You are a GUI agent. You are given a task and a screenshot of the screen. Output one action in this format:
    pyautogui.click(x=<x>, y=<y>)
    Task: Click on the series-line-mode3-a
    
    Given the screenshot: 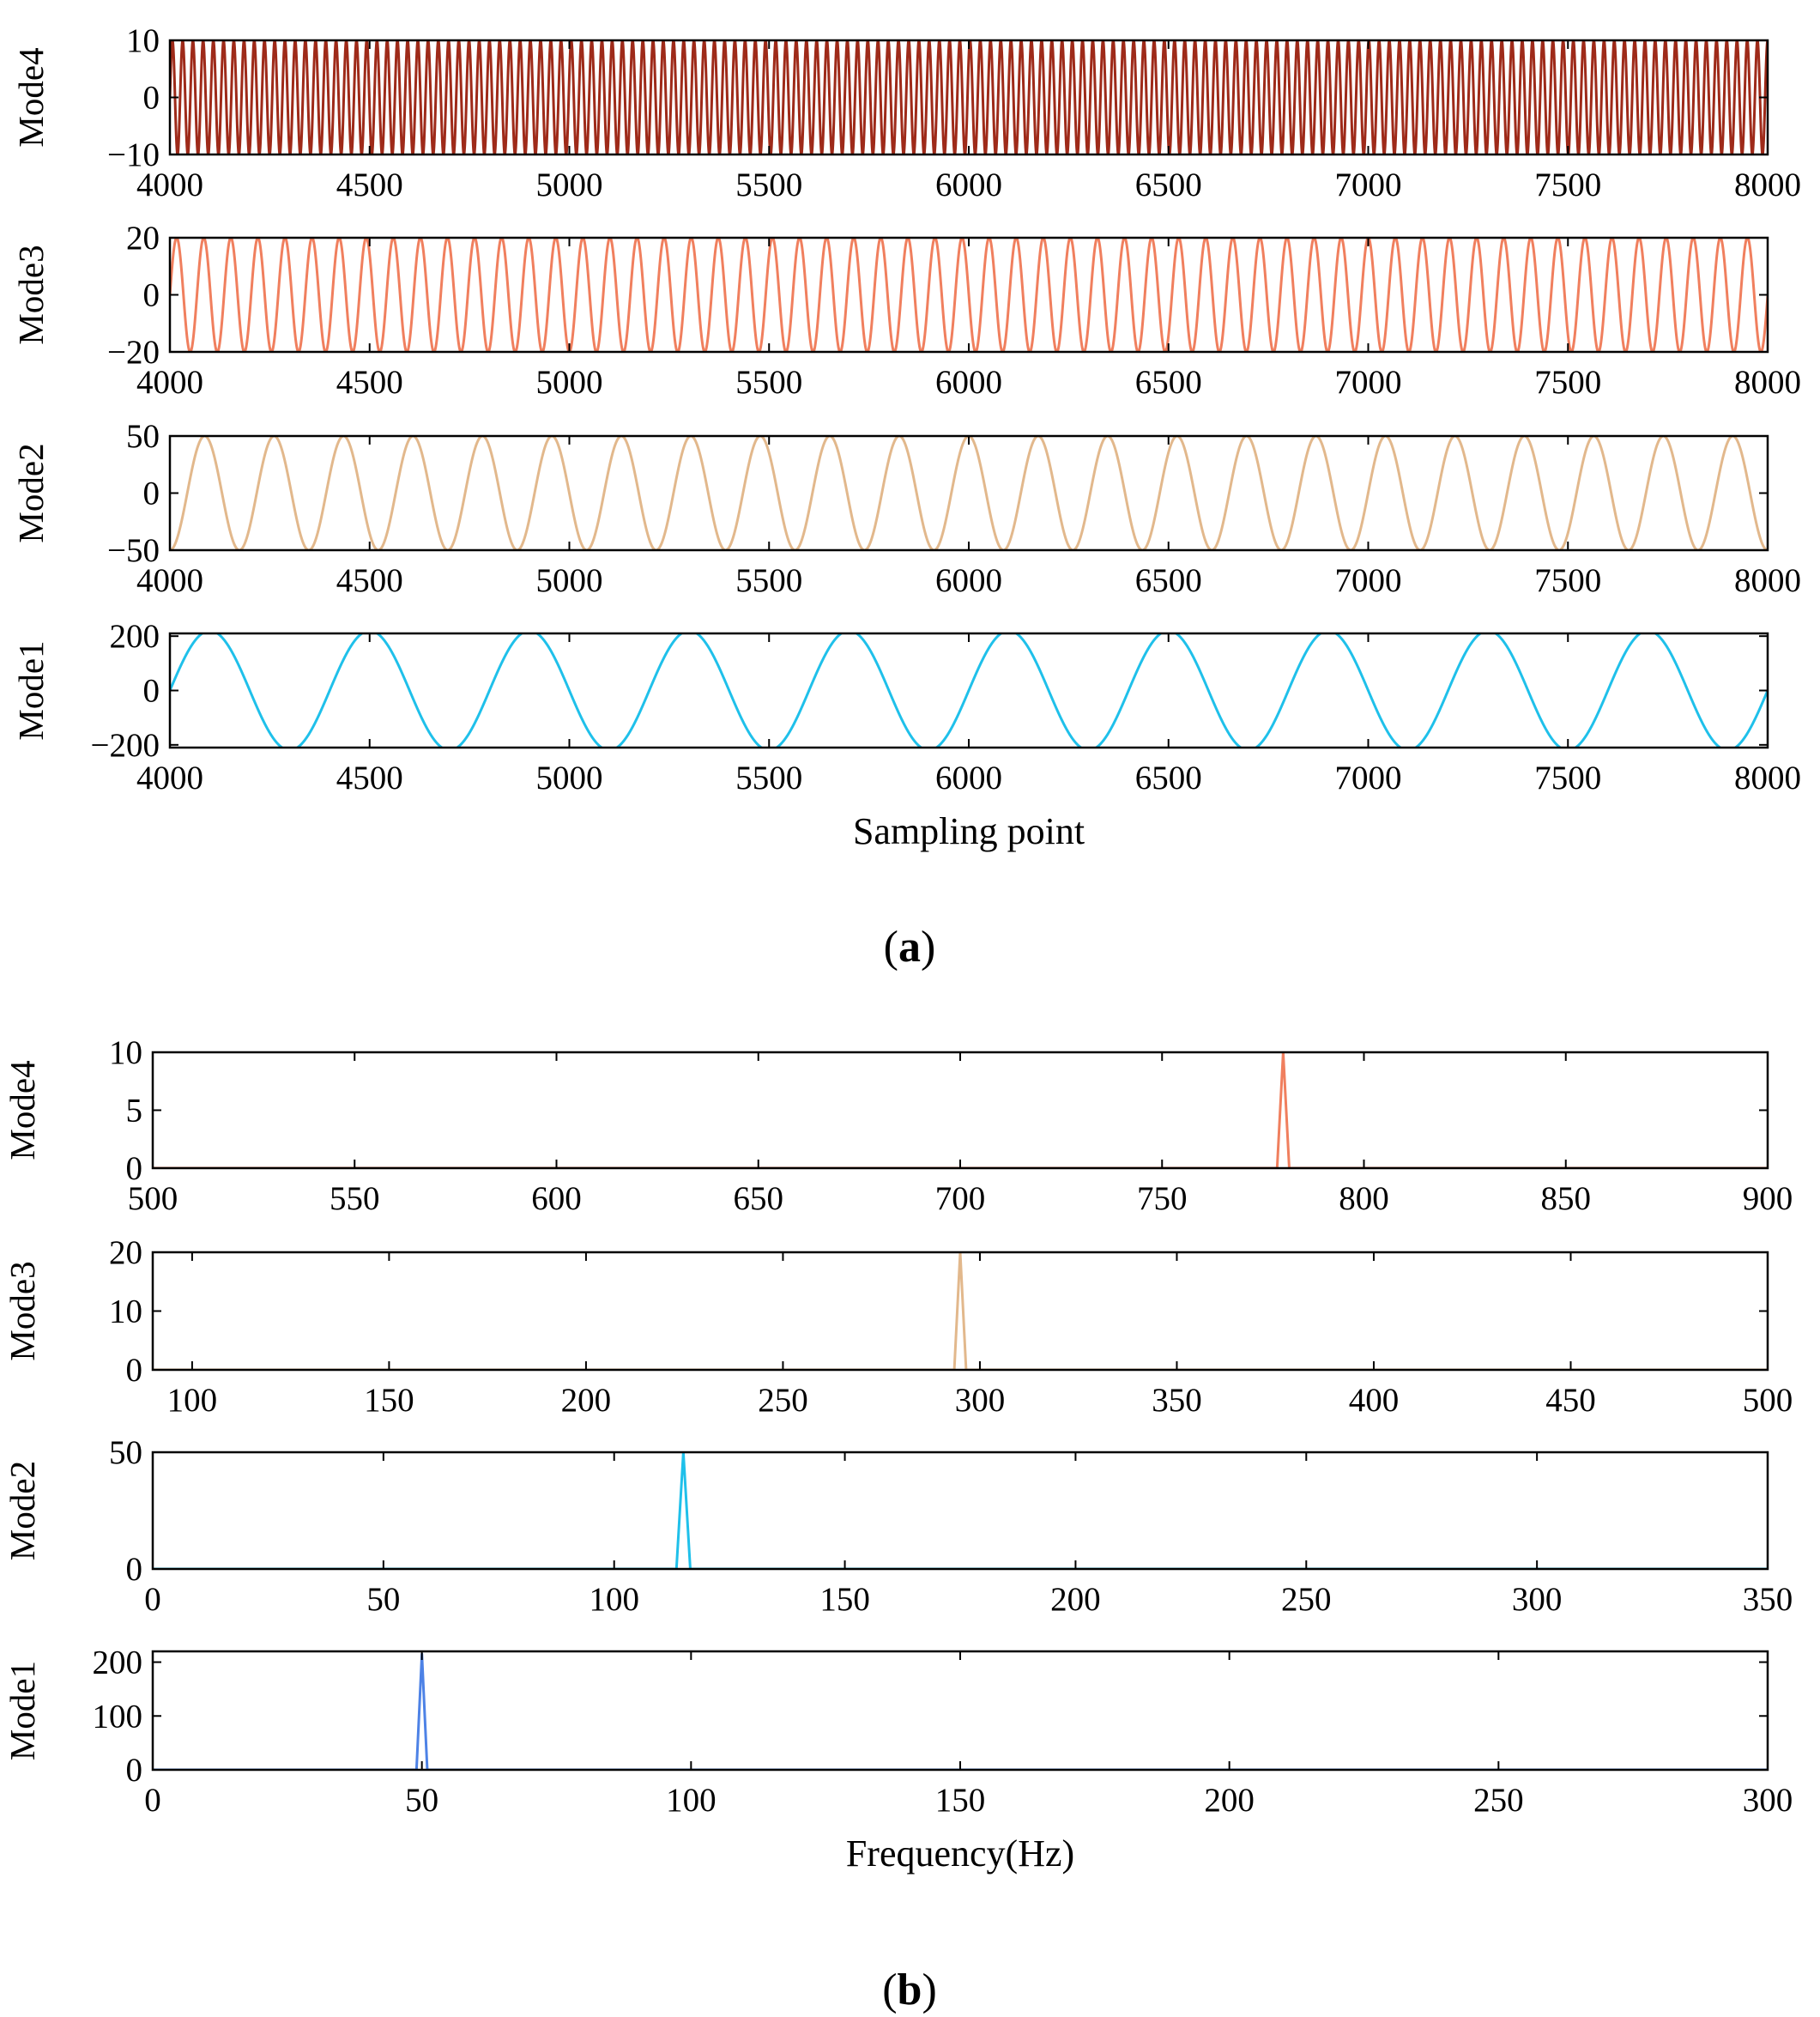 What is the action you would take?
    pyautogui.click(x=969, y=295)
    